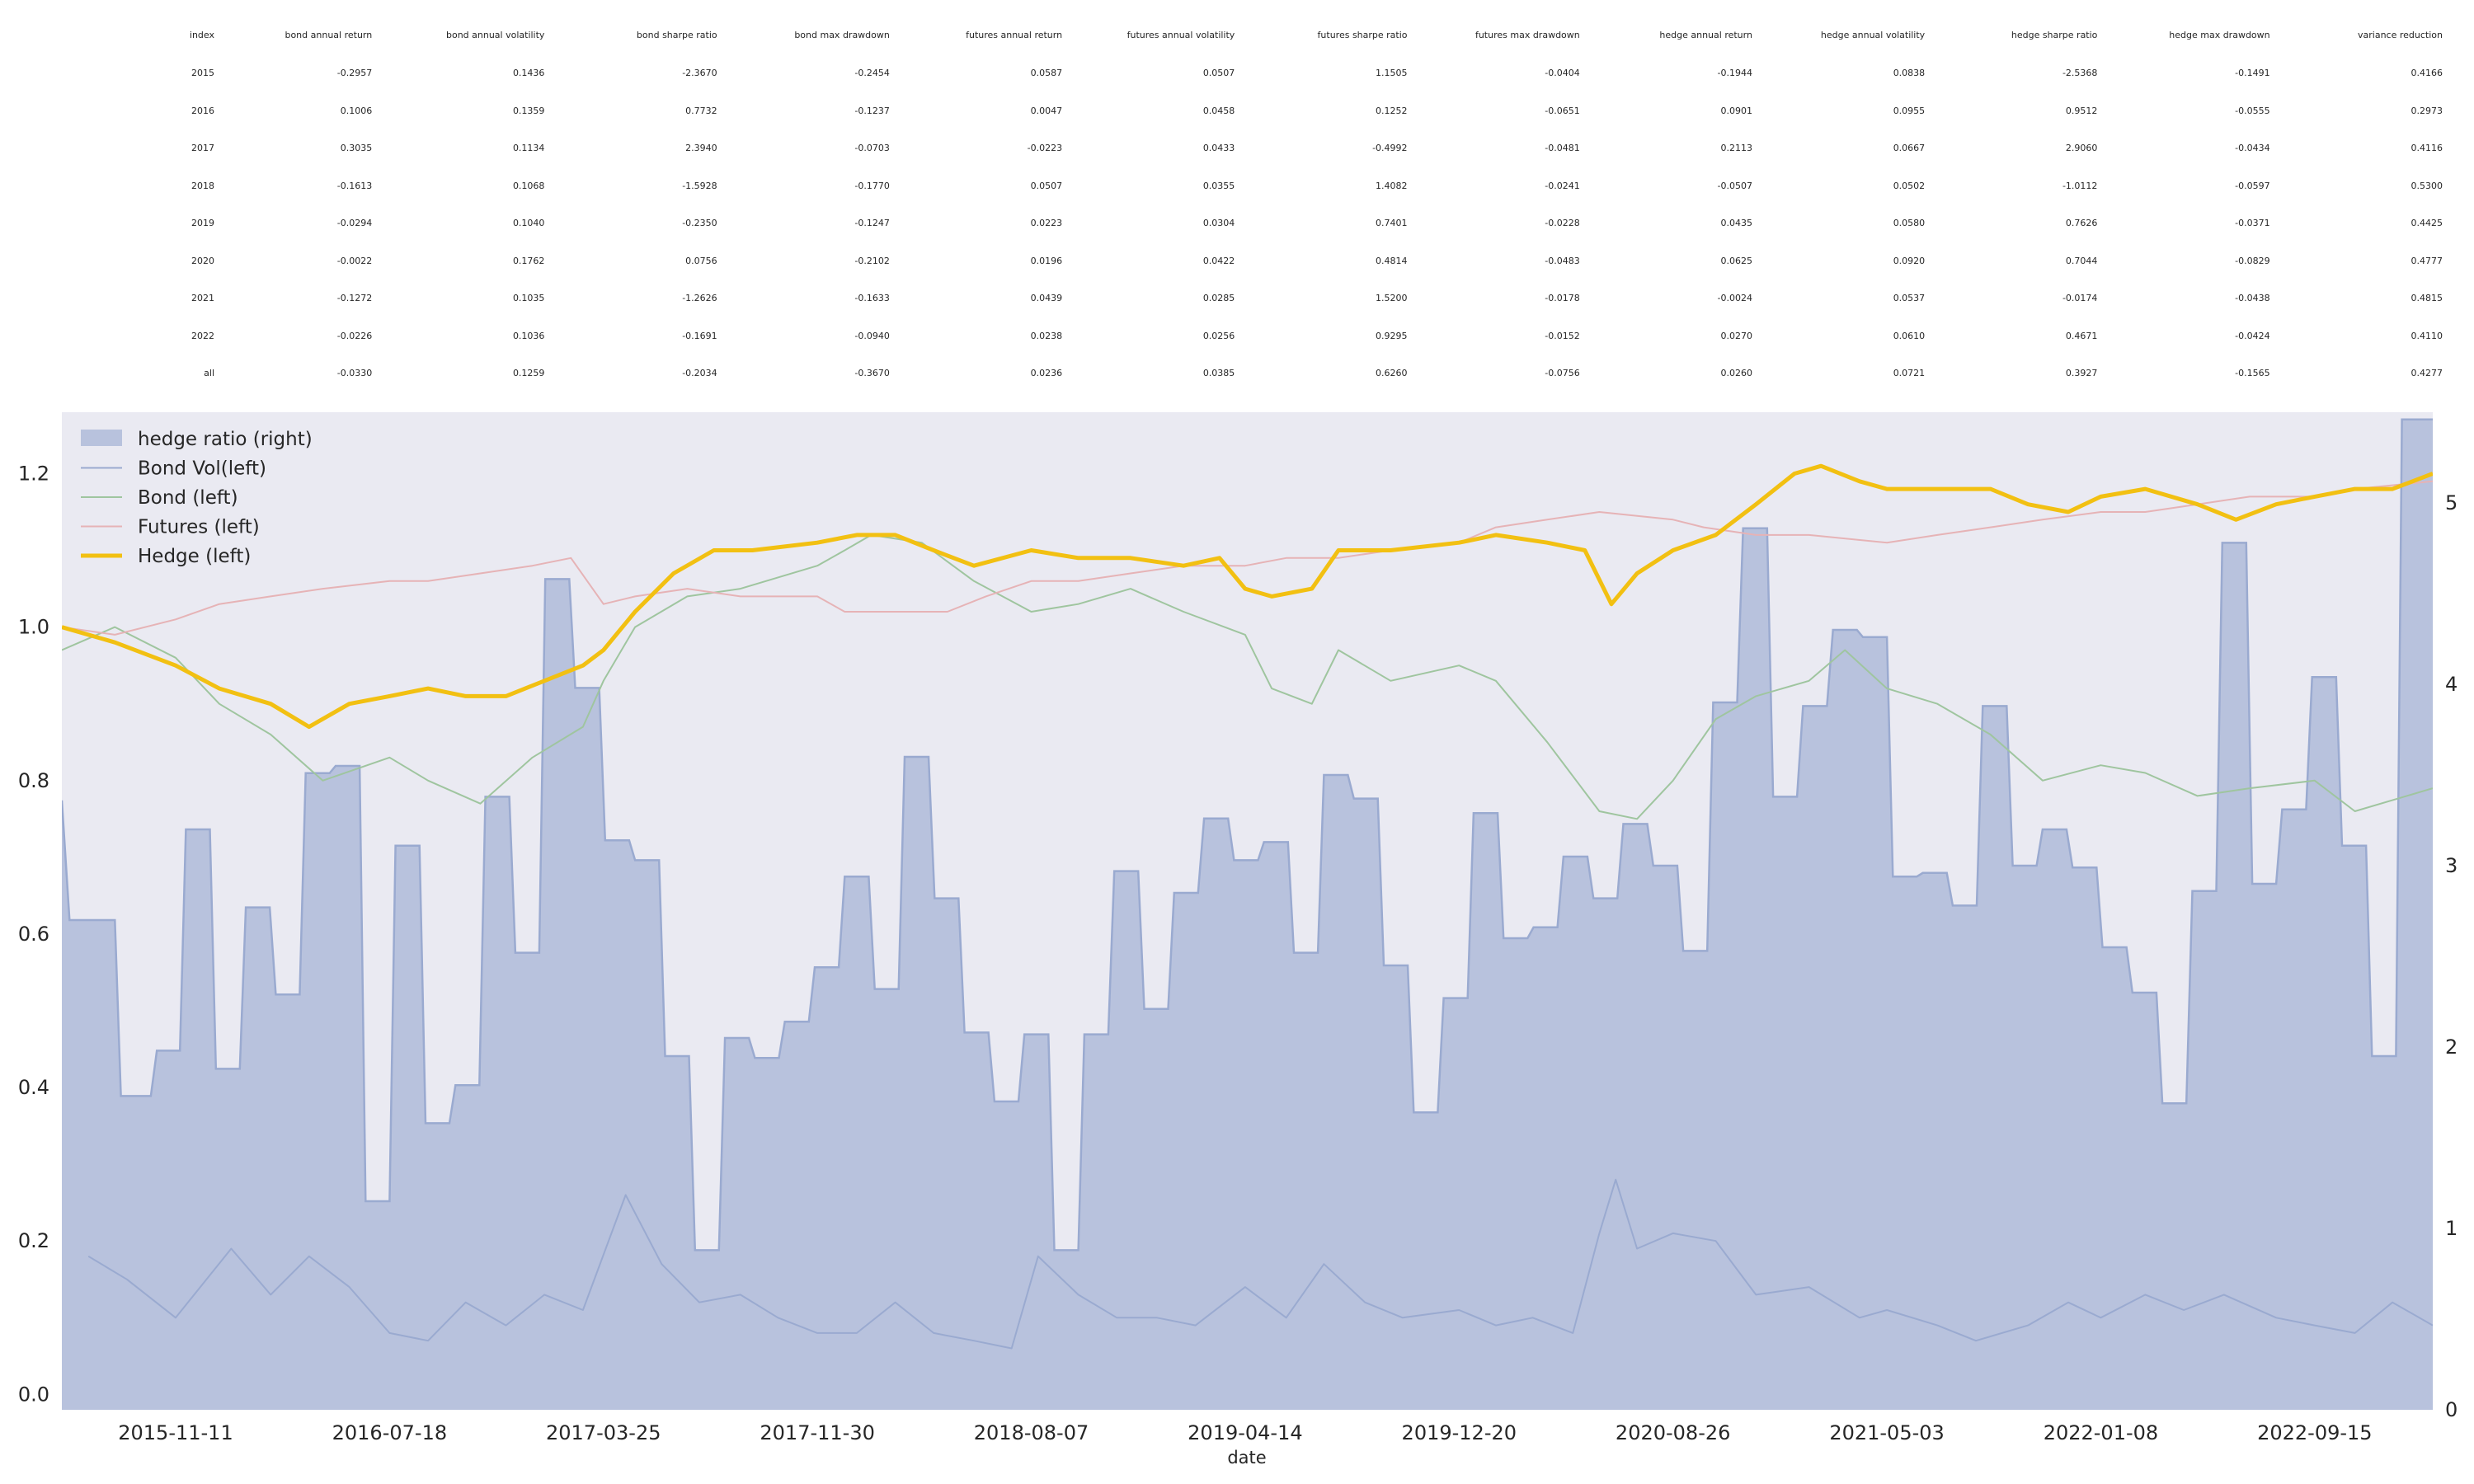 The image size is (2474, 1484). I want to click on table-cell: 0.0667, so click(1909, 148).